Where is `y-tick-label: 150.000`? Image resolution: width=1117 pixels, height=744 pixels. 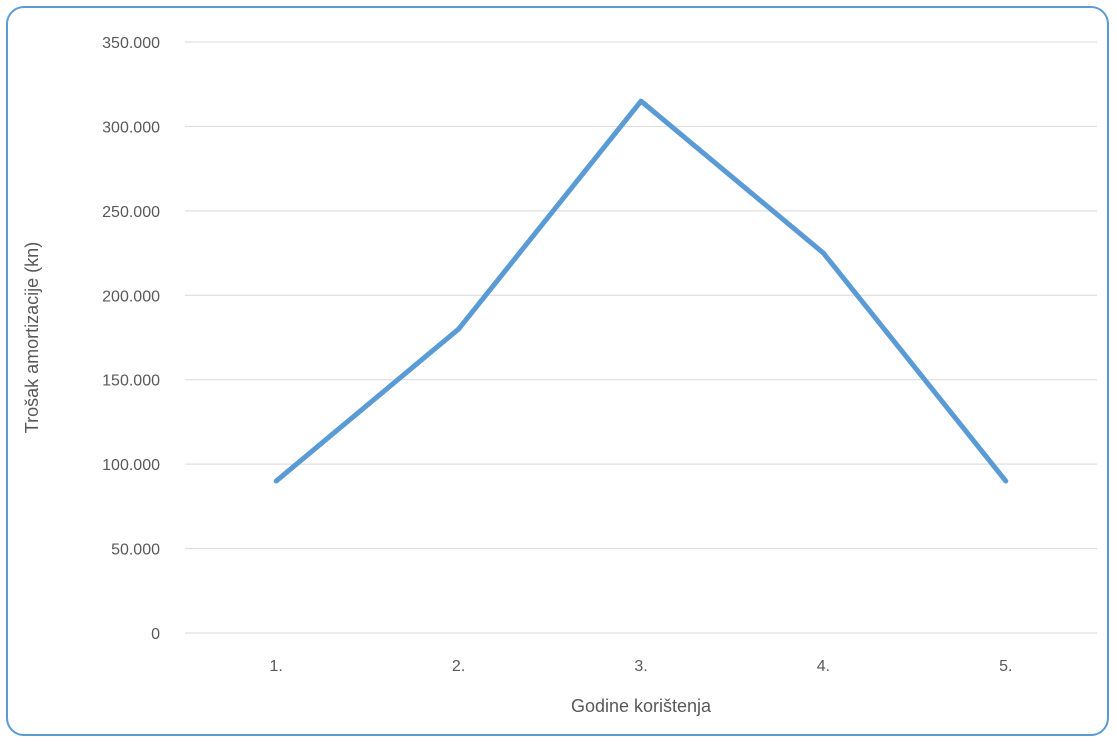 y-tick-label: 150.000 is located at coordinates (131, 381).